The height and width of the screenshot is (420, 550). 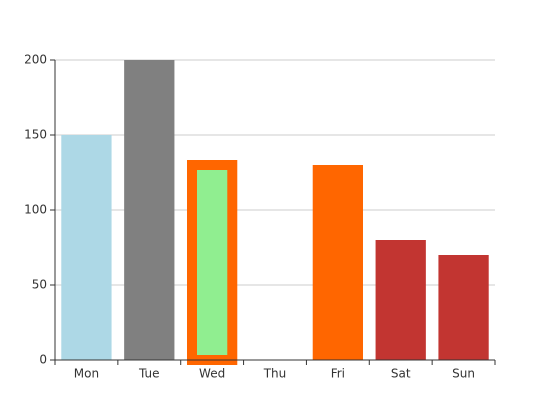 I want to click on y-tick-label: 200, so click(x=35, y=60).